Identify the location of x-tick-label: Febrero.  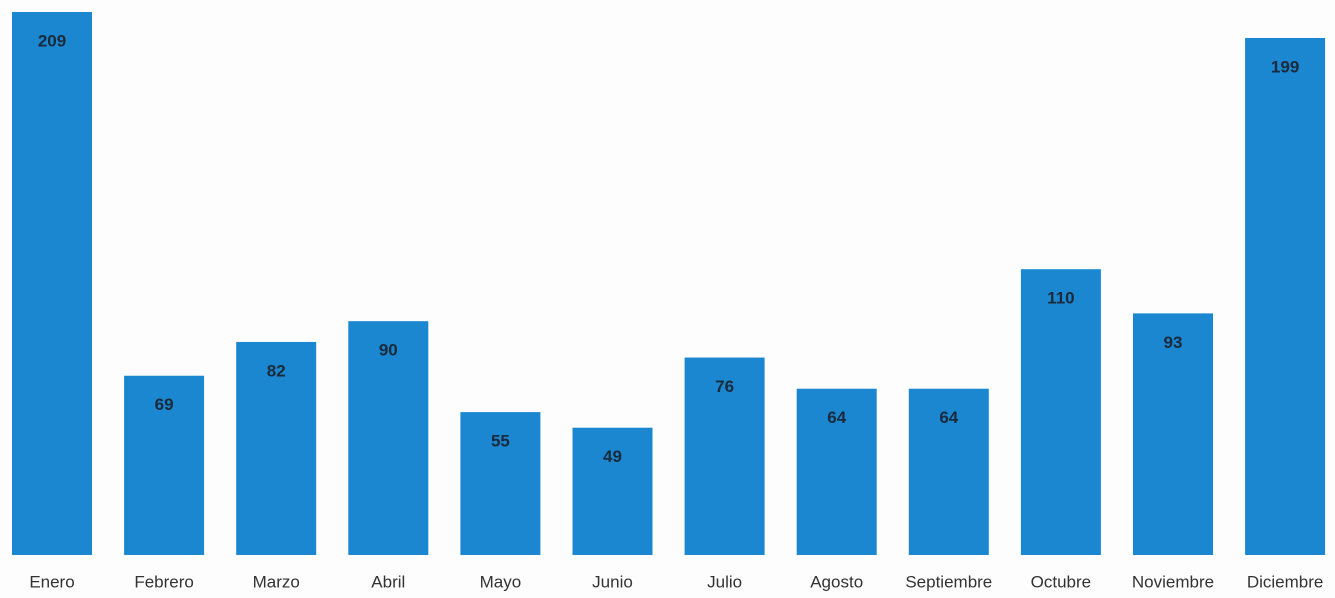
(164, 581).